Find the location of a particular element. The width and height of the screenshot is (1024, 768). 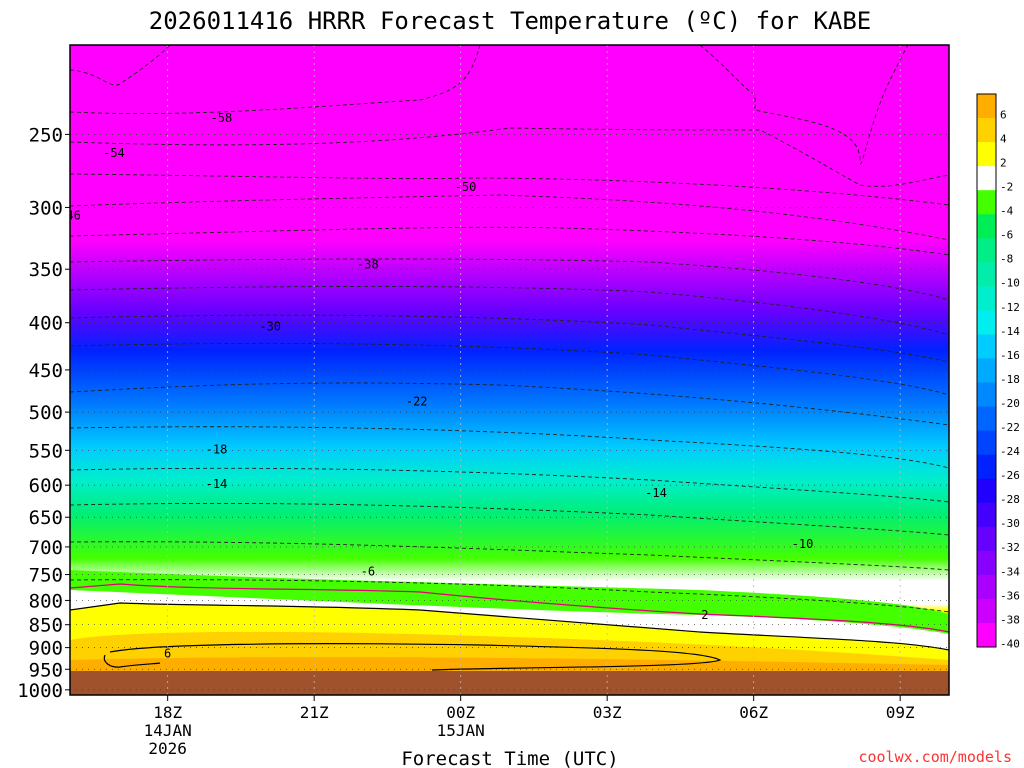

colorbar-label: -10 is located at coordinates (1010, 283).